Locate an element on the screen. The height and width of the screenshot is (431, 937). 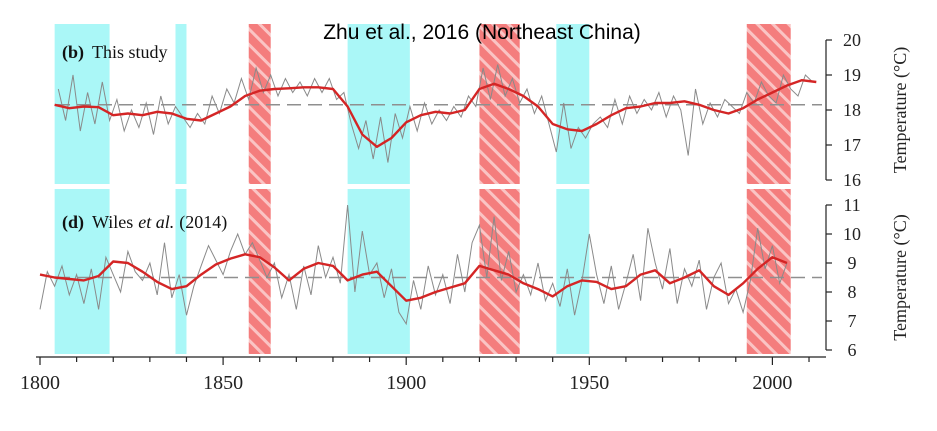
y-axis-label-d: Temperature (°C) is located at coordinates (900, 277).